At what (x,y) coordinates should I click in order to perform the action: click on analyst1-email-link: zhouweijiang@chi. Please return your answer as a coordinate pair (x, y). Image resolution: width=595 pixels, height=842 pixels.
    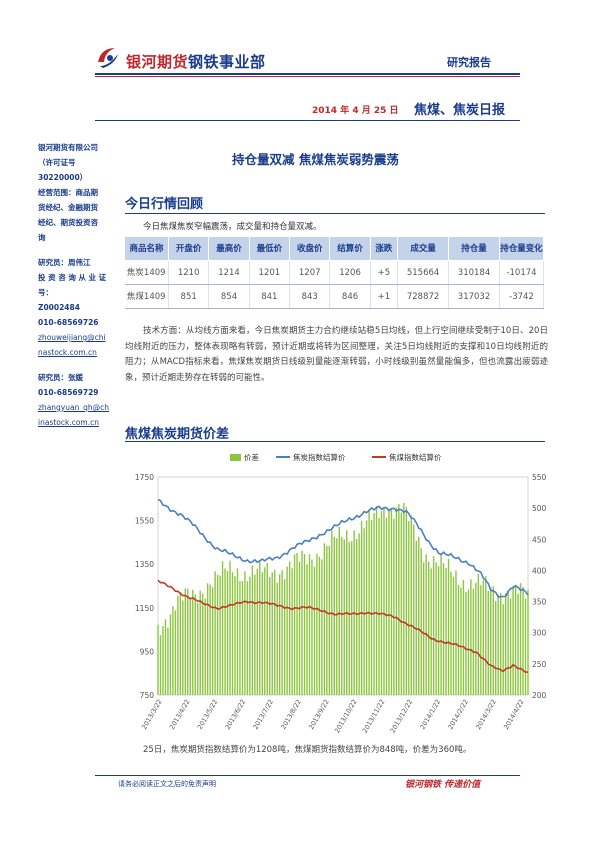
    Looking at the image, I should click on (72, 337).